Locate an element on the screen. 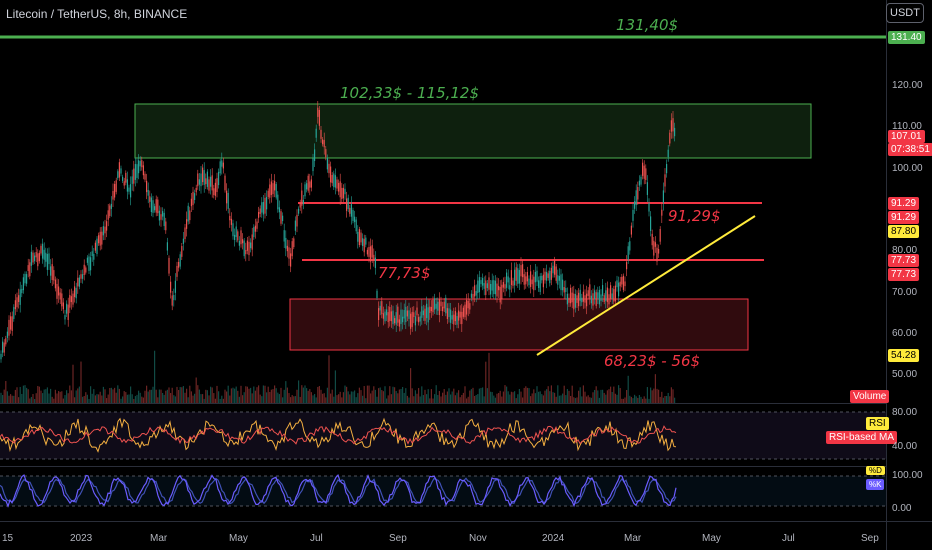 The width and height of the screenshot is (932, 550). support-zone-box is located at coordinates (519, 324).